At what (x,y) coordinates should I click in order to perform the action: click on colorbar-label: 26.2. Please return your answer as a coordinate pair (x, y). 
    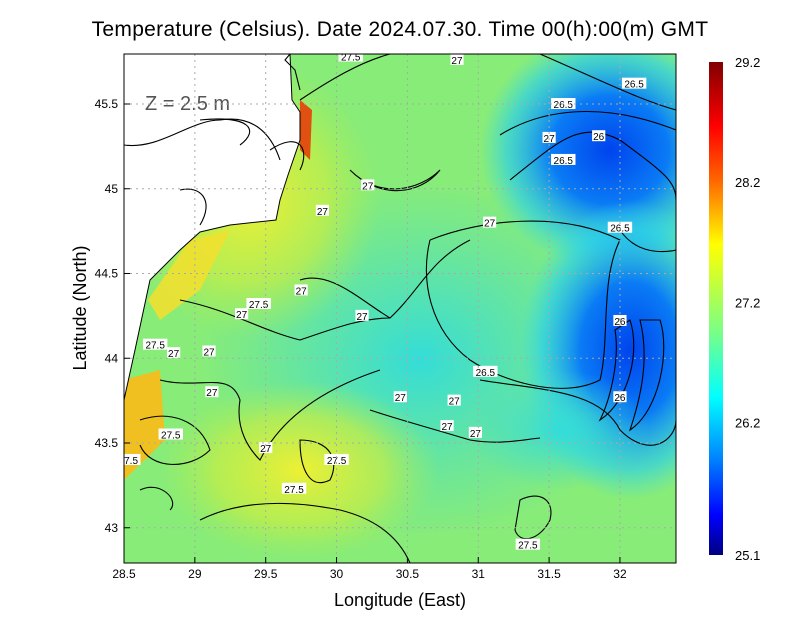
    Looking at the image, I should click on (747, 423).